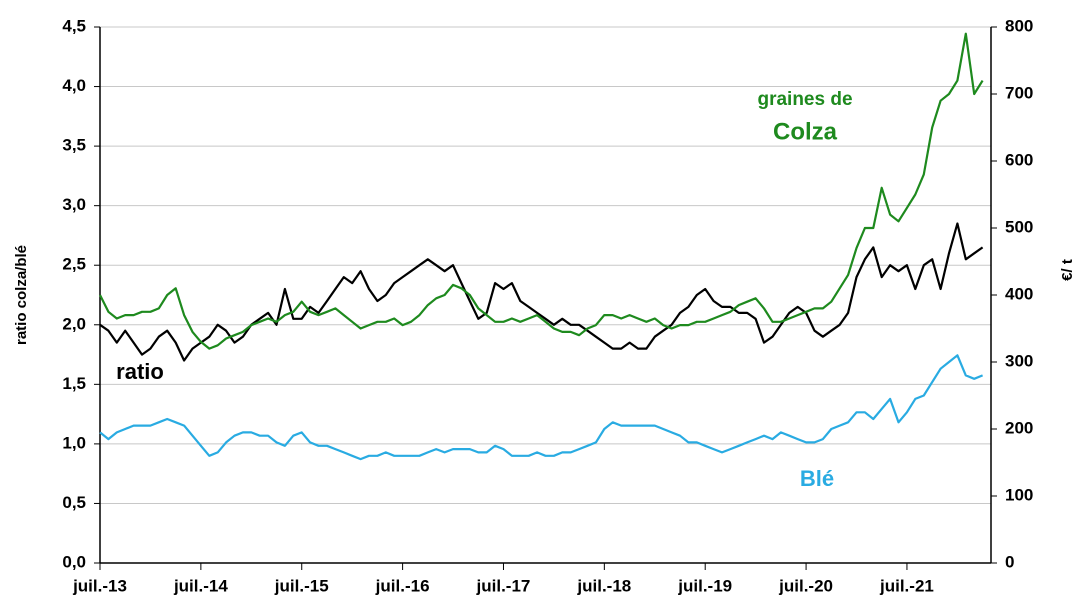 This screenshot has width=1084, height=602. Describe the element at coordinates (603, 585) in the screenshot. I see `x-tick-label: juil.-18` at that location.